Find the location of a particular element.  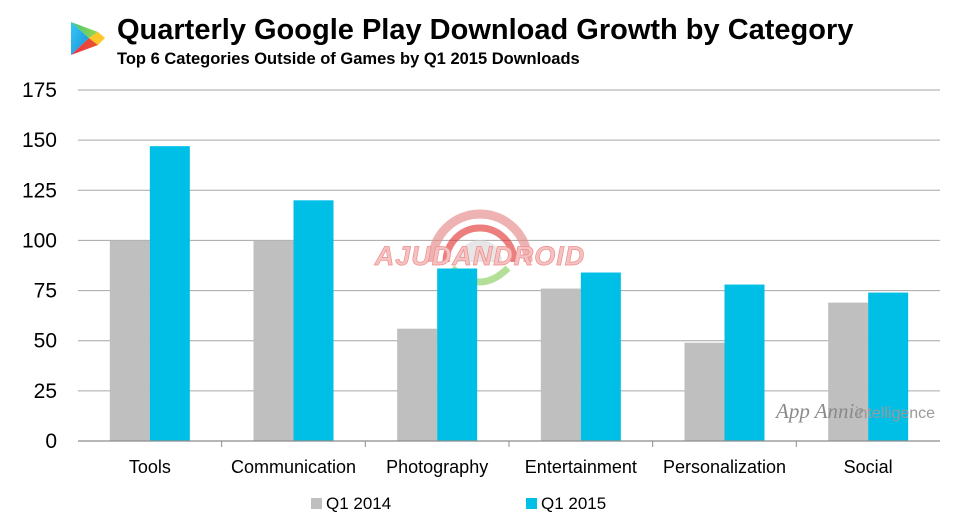

x-tick-label: Photography is located at coordinates (437, 467).